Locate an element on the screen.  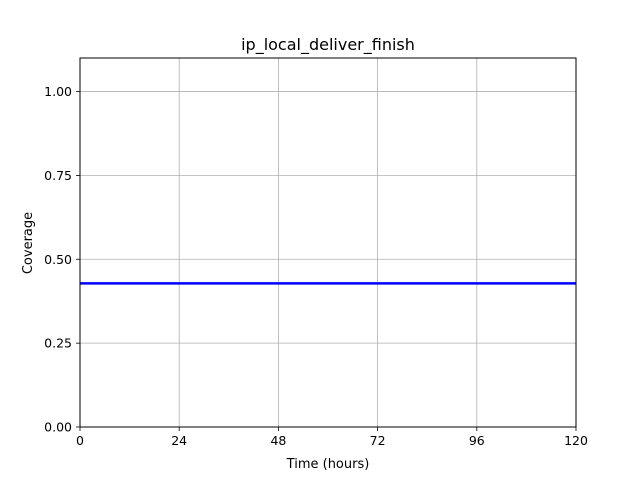
x-tick-label: 72 is located at coordinates (378, 440).